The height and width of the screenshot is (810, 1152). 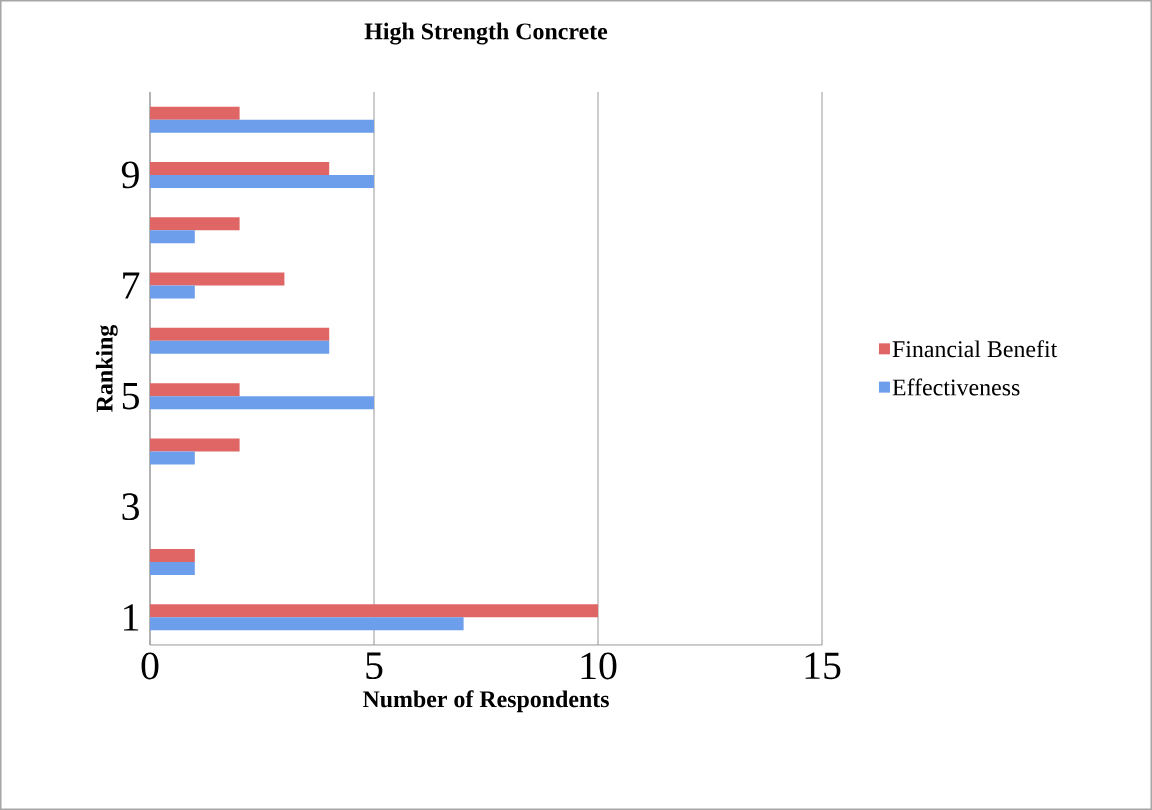 I want to click on y-tick-label: 9, so click(x=130, y=175).